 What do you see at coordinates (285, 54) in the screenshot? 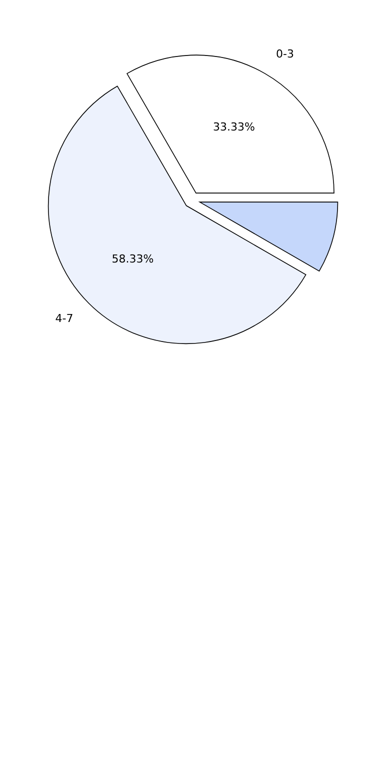
I see `slice-label: 0-3` at bounding box center [285, 54].